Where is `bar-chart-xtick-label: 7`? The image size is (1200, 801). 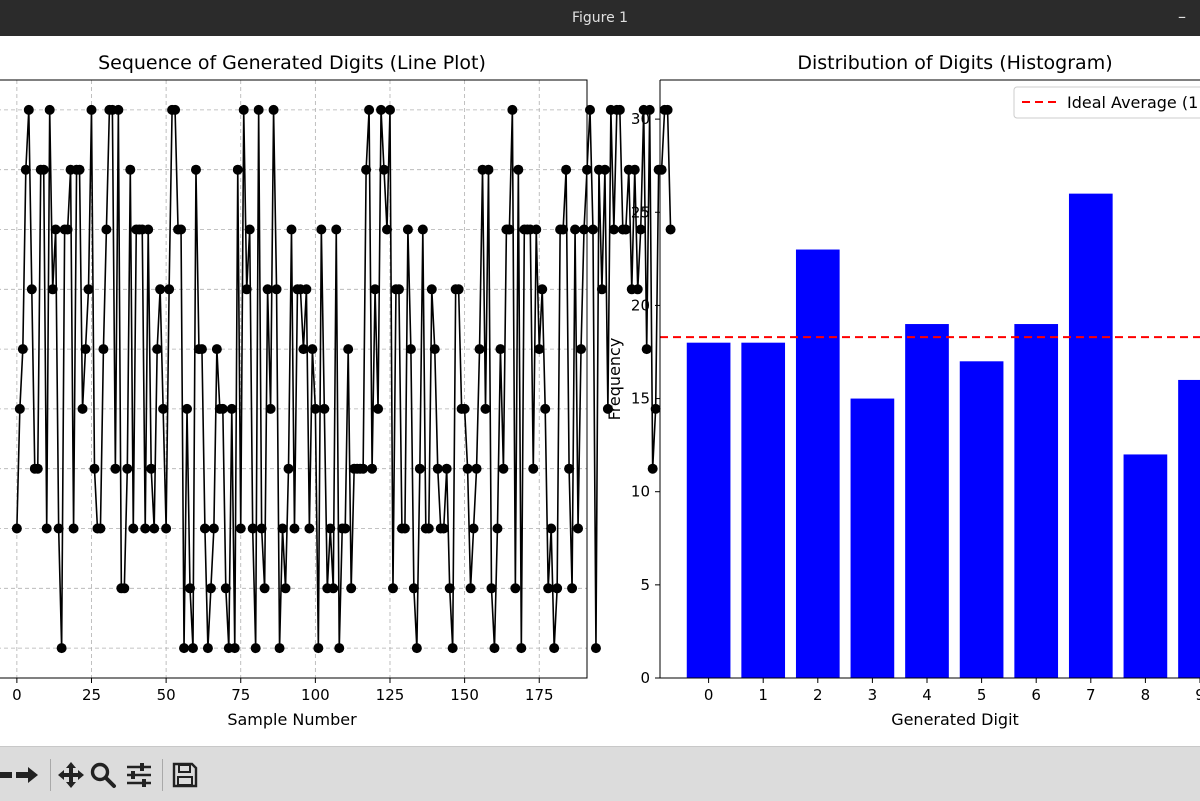 bar-chart-xtick-label: 7 is located at coordinates (1091, 695).